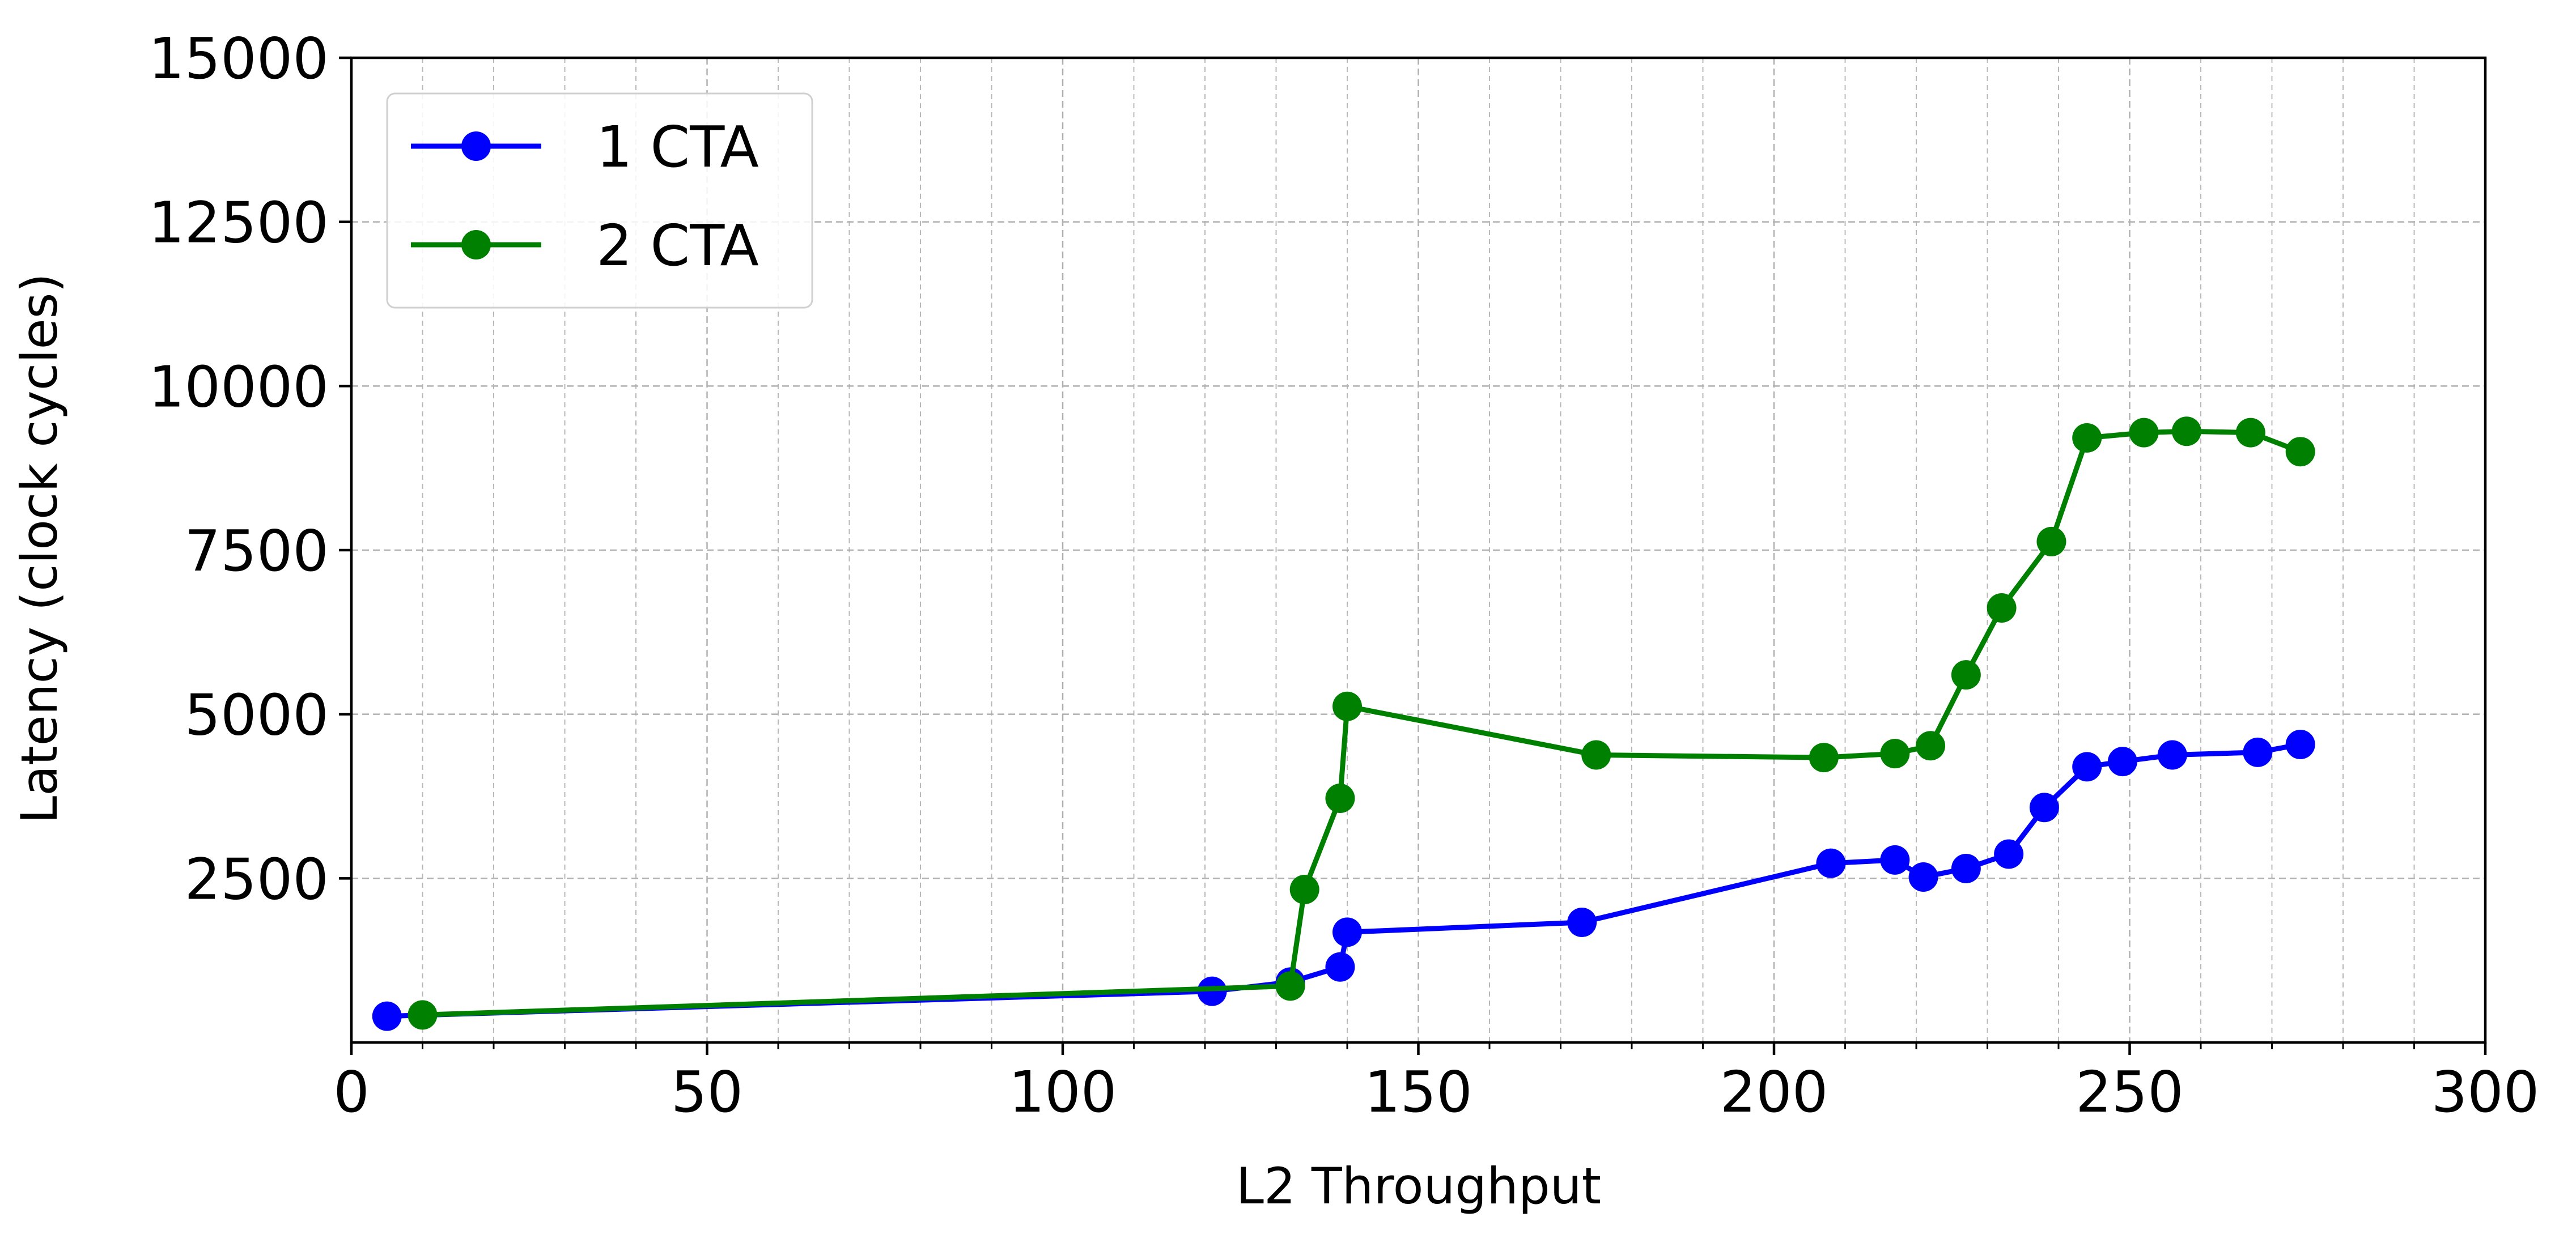  Describe the element at coordinates (677, 147) in the screenshot. I see `legend-label-1-cta: 1 CTA` at that location.